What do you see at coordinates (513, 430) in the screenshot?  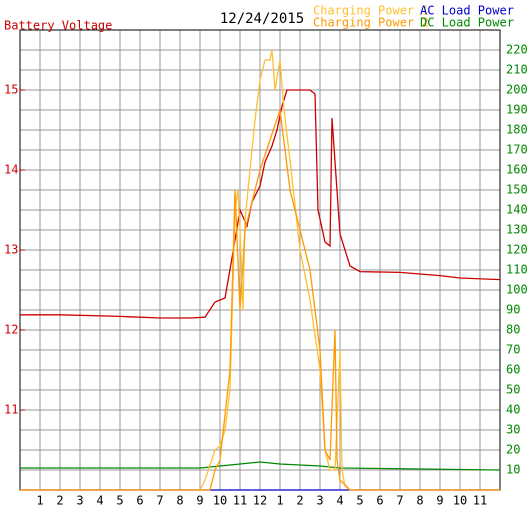 I see `y2-tick-label: 30` at bounding box center [513, 430].